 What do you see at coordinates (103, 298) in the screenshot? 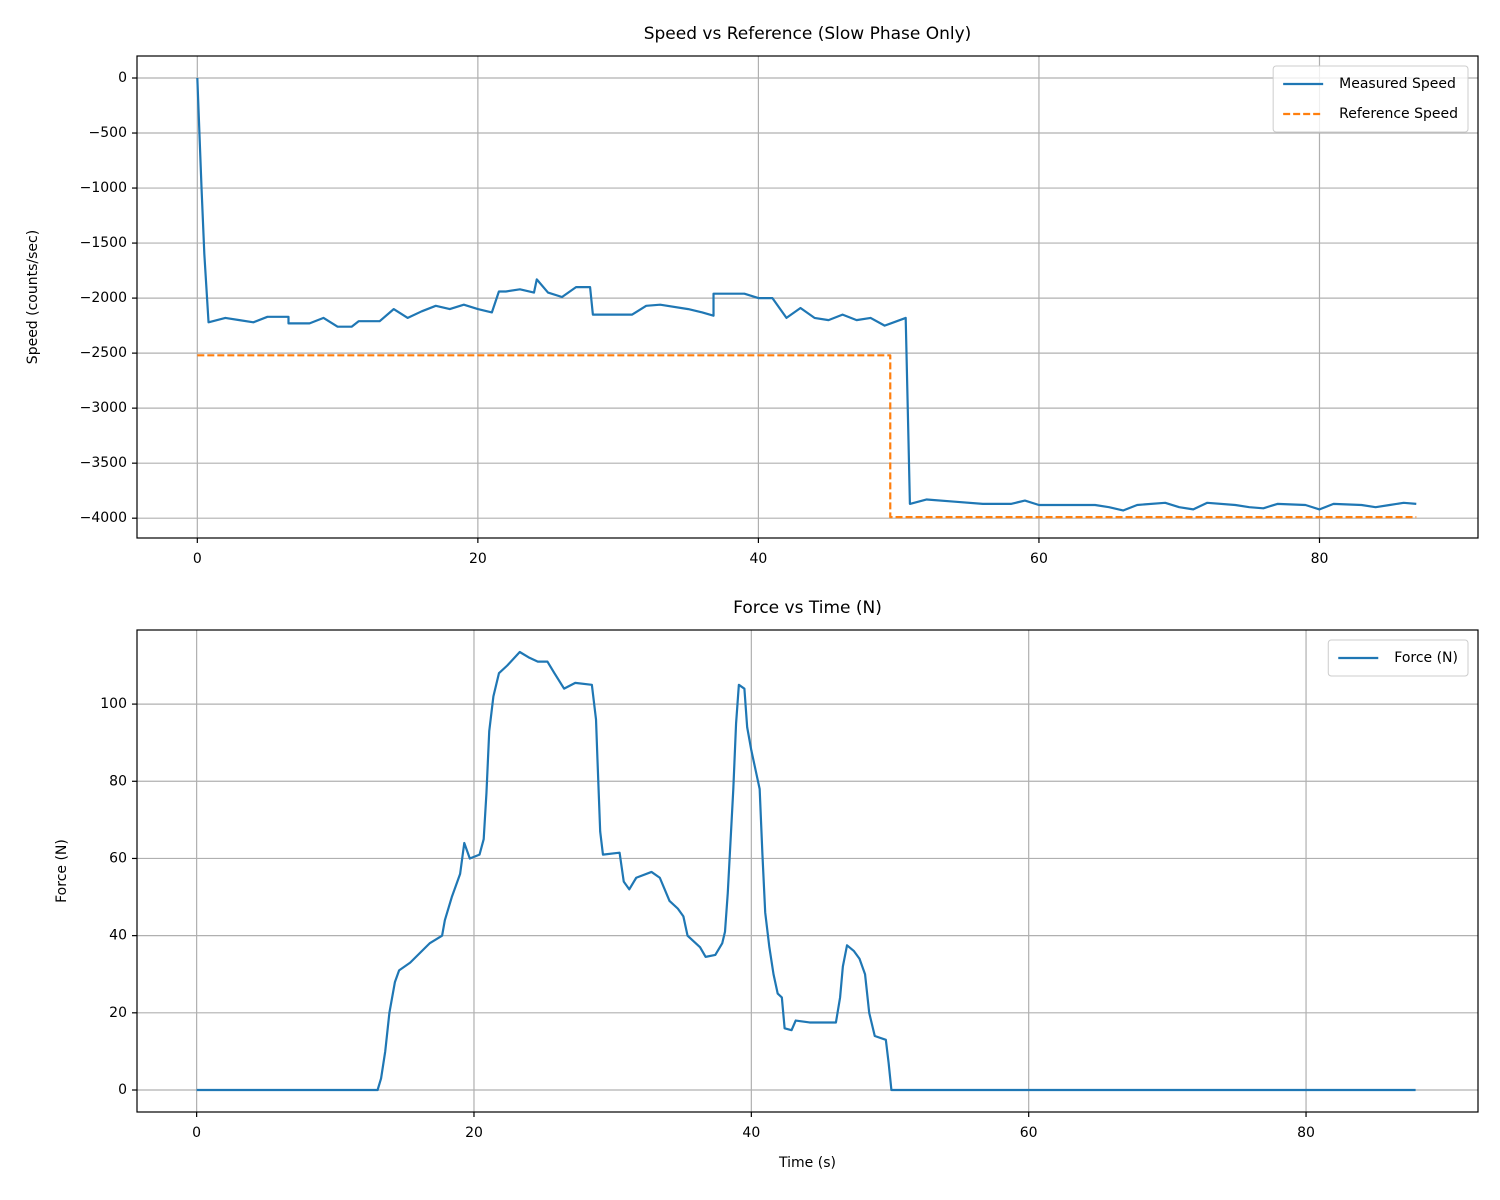
I see `y-tick-label: −2000` at bounding box center [103, 298].